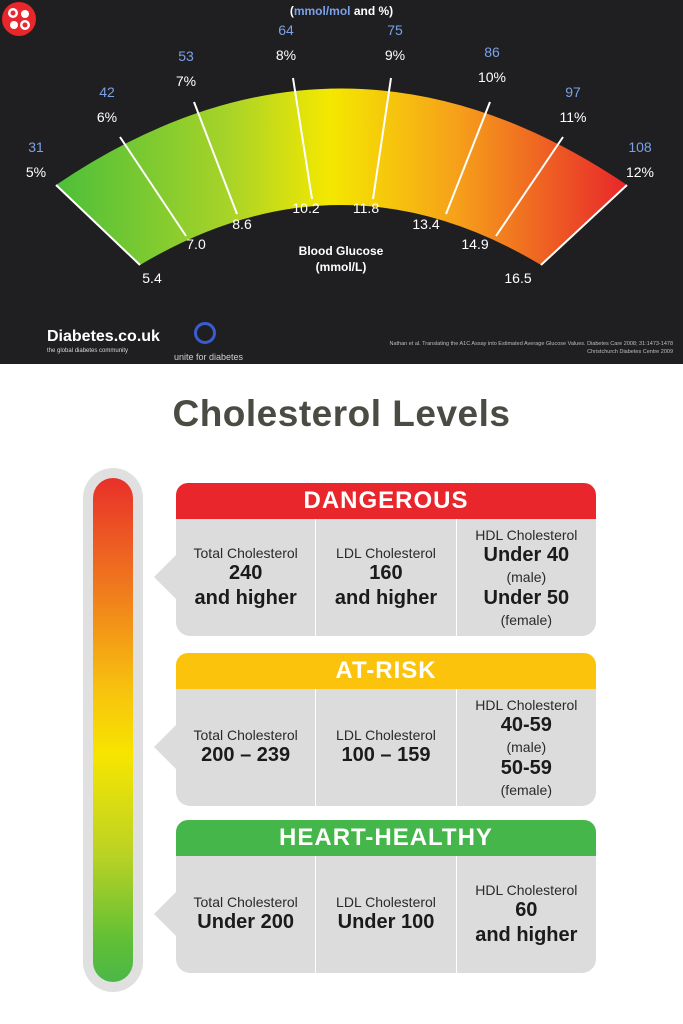 The image size is (683, 1024). I want to click on hdl-value: 60, so click(526, 909).